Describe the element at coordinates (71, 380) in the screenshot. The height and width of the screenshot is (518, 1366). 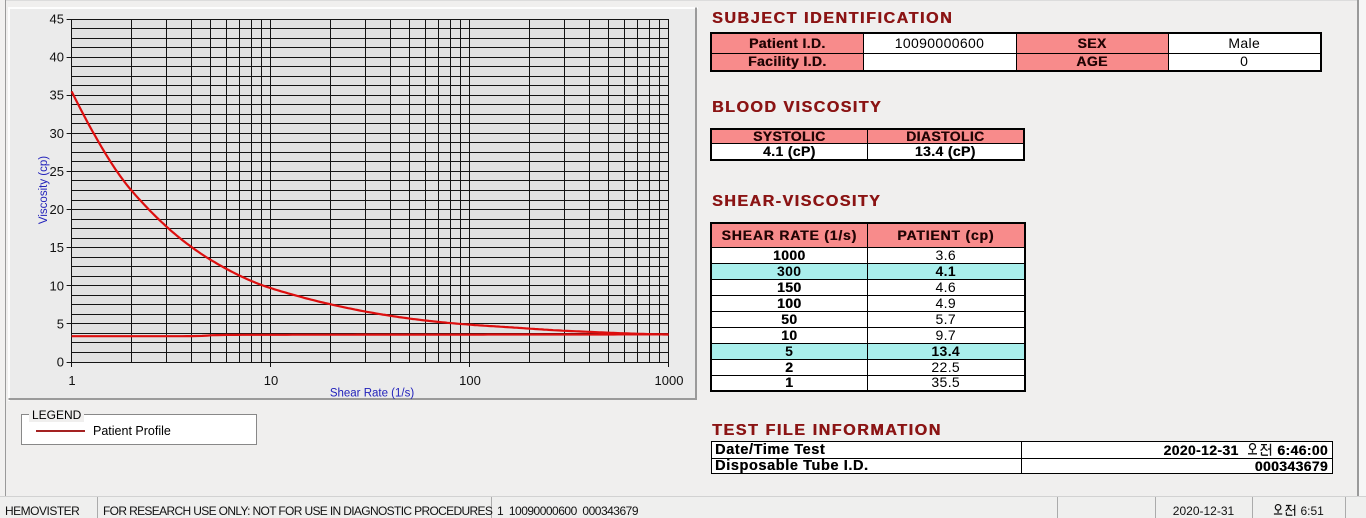
I see `svg-text: 1` at that location.